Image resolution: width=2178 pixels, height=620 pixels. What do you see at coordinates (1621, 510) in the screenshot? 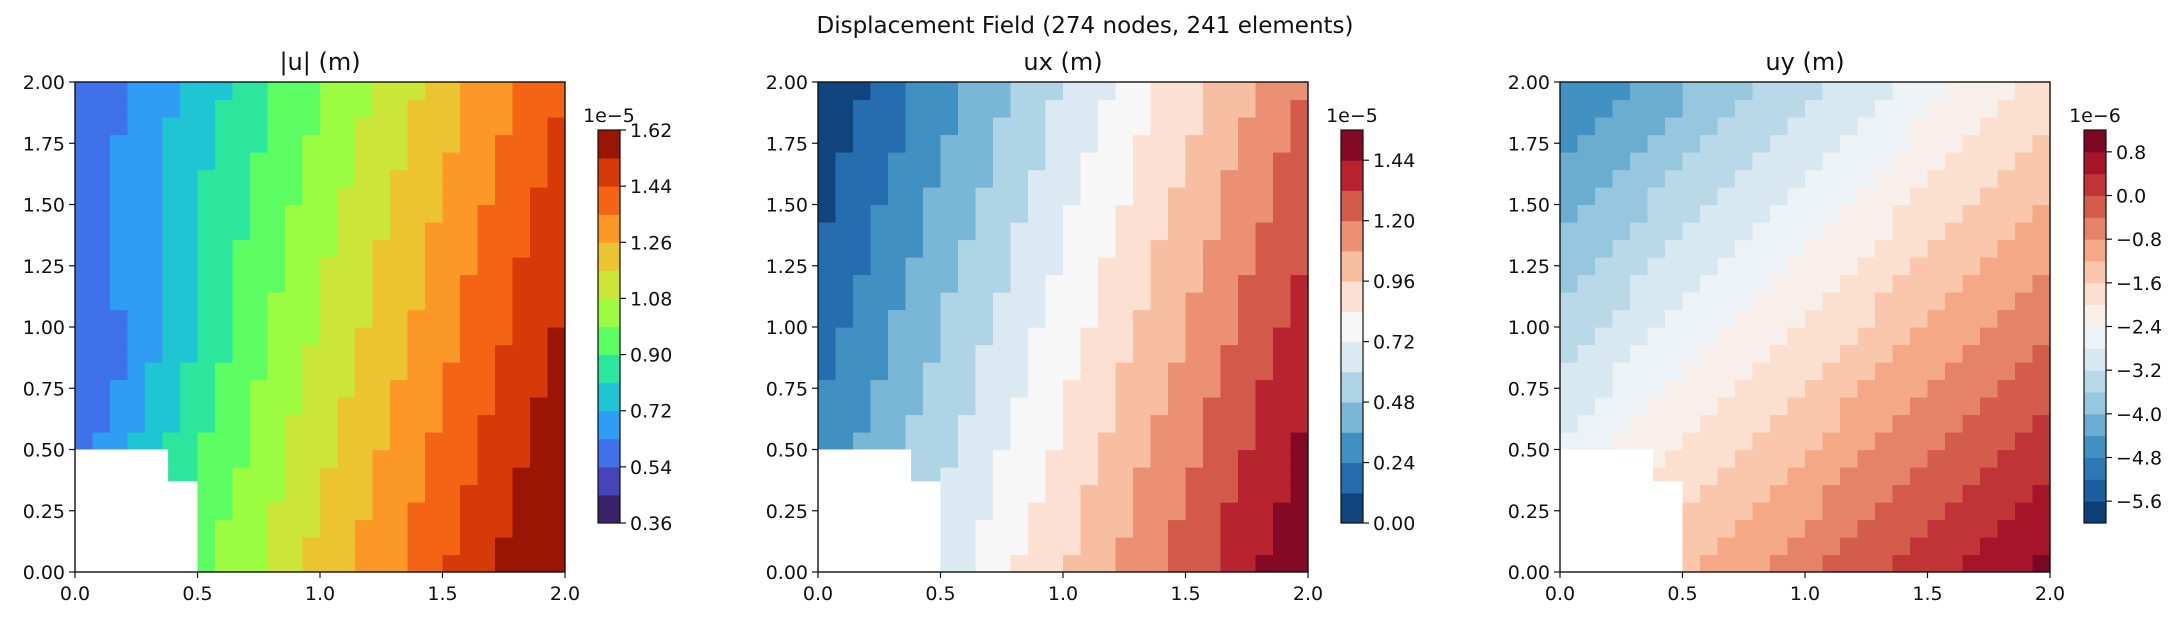
I see `cutout-region` at bounding box center [1621, 510].